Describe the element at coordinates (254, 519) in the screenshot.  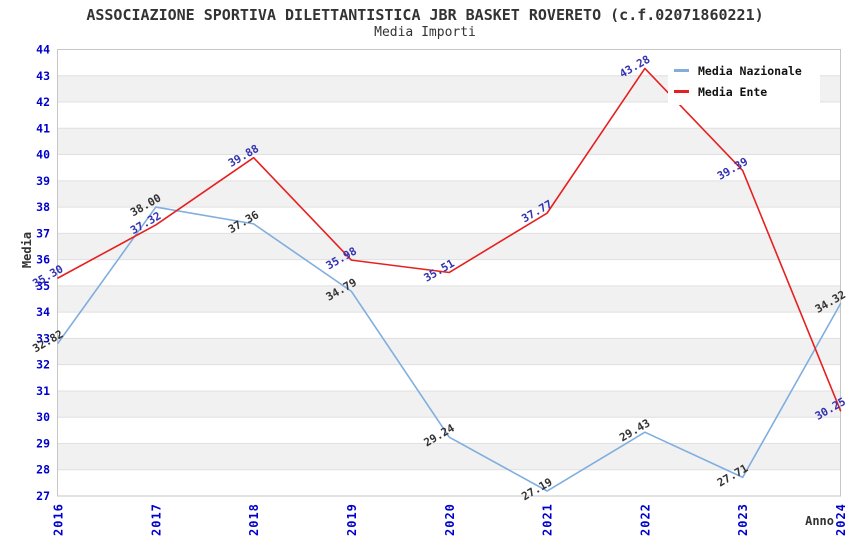
I see `x-tick-label: 2018` at that location.